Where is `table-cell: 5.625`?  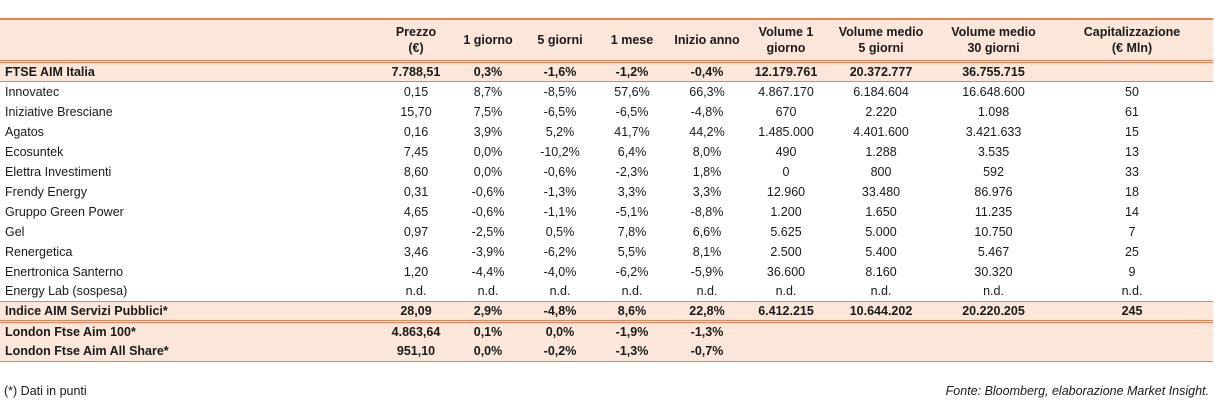
table-cell: 5.625 is located at coordinates (786, 231).